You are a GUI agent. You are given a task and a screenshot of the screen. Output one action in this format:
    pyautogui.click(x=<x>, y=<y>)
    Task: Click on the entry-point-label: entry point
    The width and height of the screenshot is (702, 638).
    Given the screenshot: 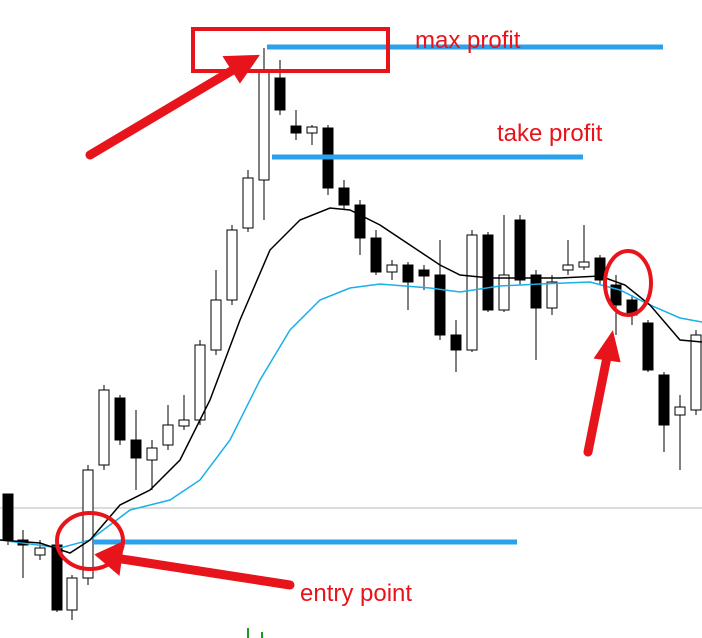 What is the action you would take?
    pyautogui.click(x=356, y=593)
    